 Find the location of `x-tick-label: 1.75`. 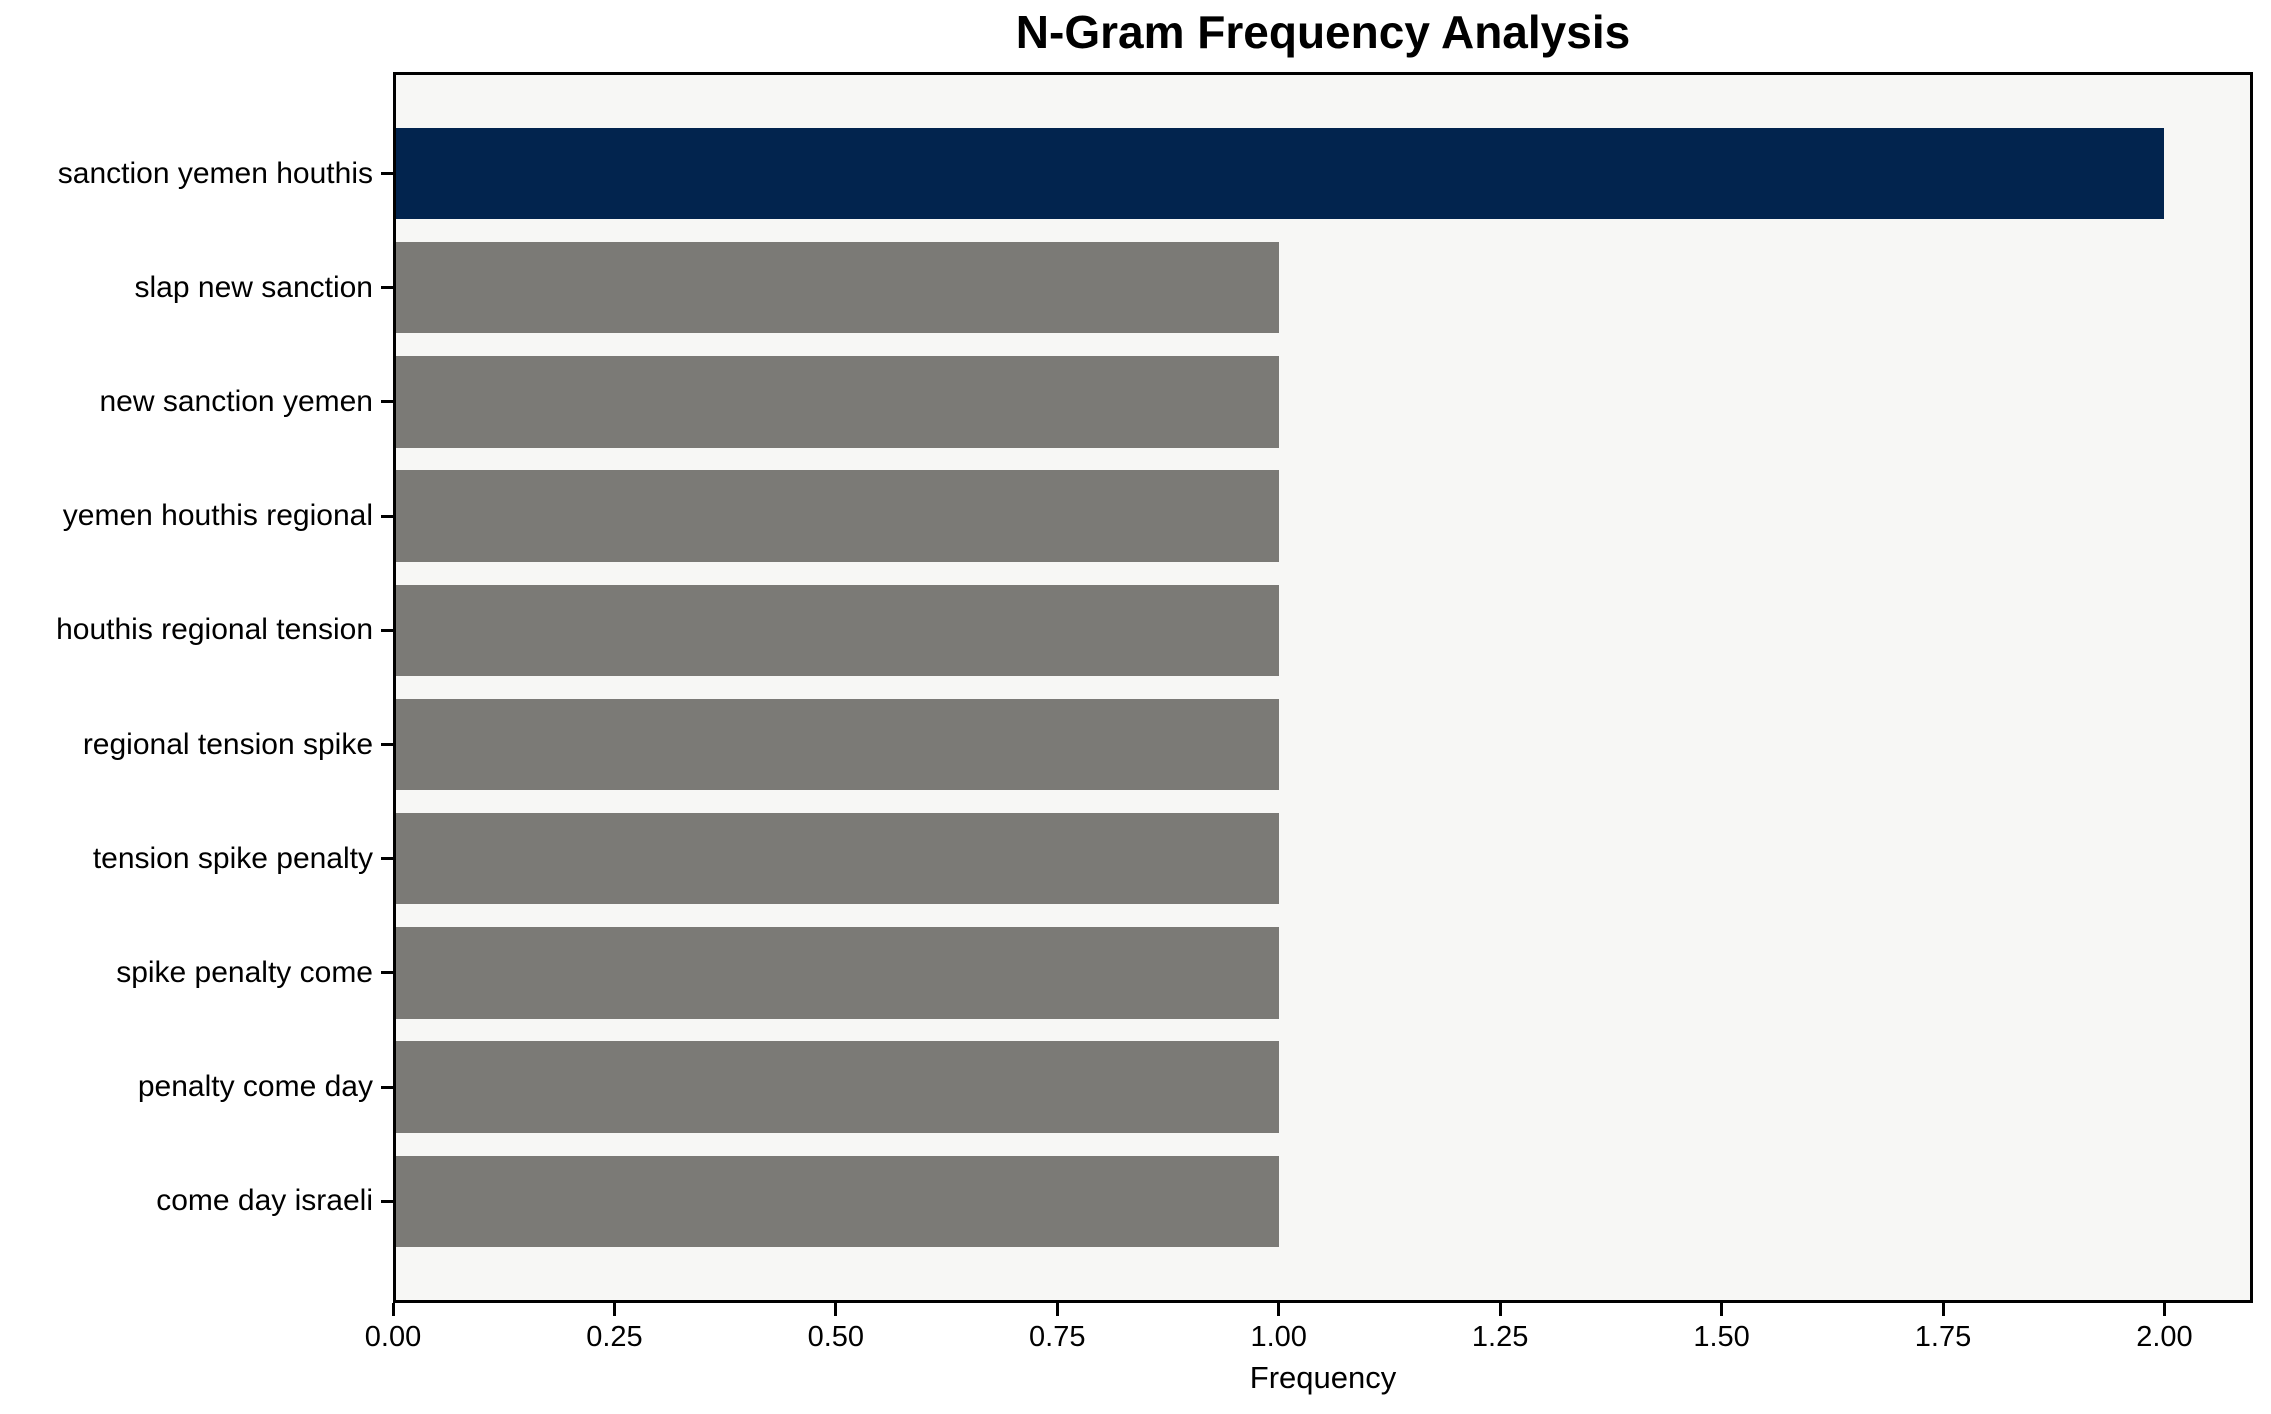

x-tick-label: 1.75 is located at coordinates (1943, 1337).